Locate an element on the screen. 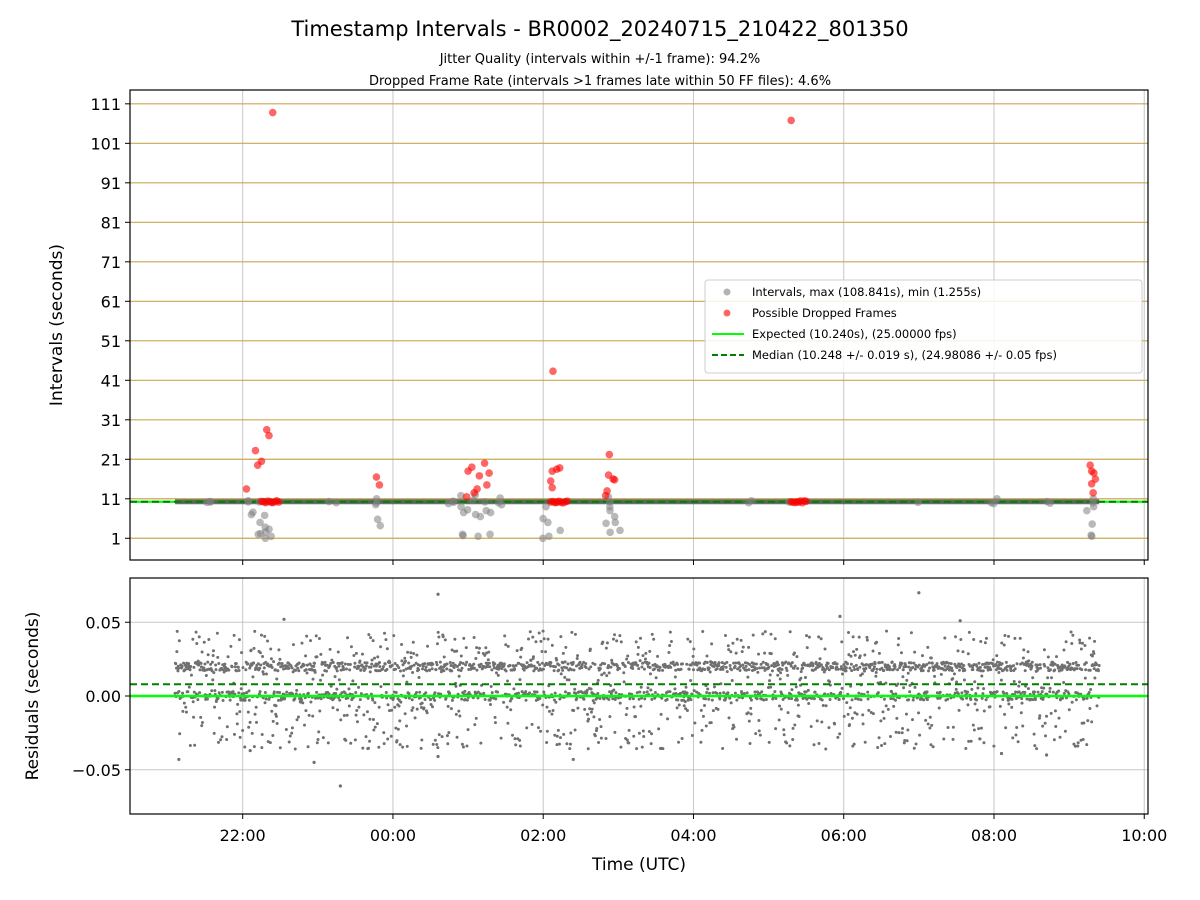 This screenshot has width=1200, height=900. intervals-ytick-label: 21 is located at coordinates (111, 459).